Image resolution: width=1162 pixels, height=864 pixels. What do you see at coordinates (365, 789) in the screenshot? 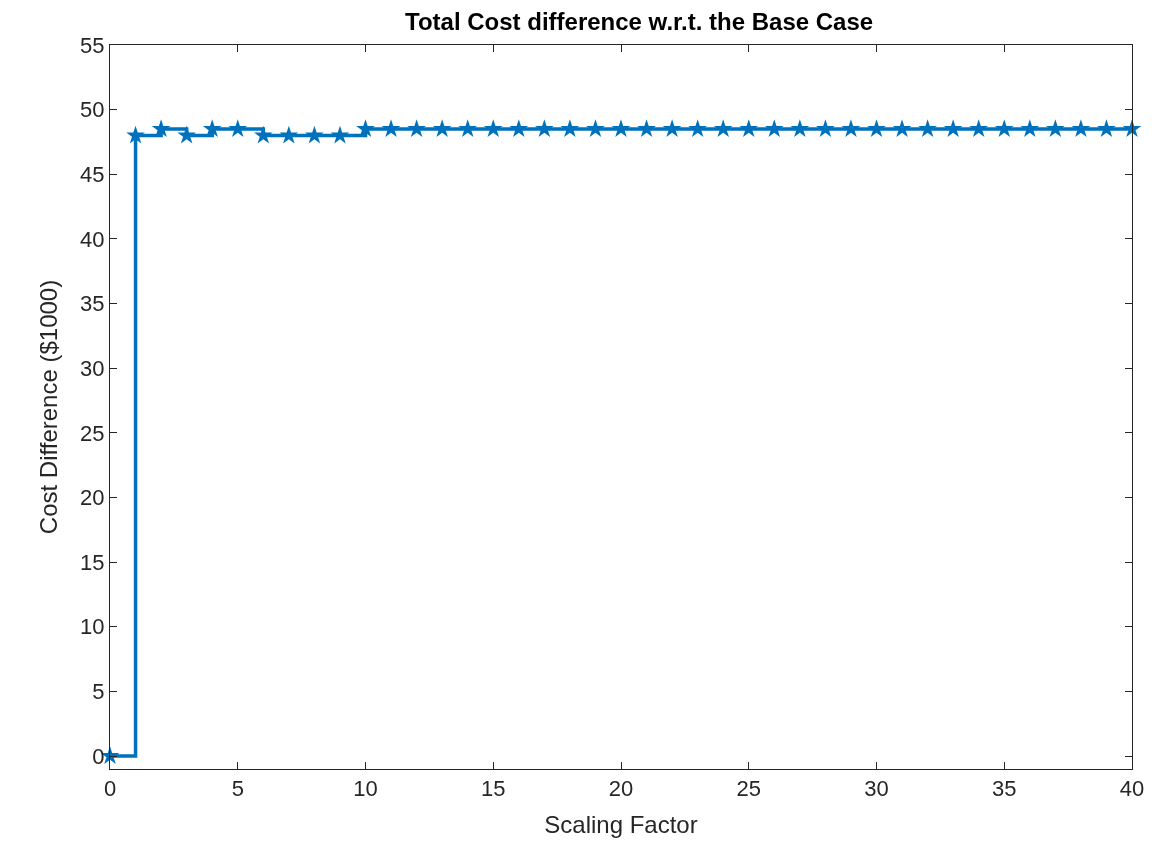
I see `x-tick-label: 10` at bounding box center [365, 789].